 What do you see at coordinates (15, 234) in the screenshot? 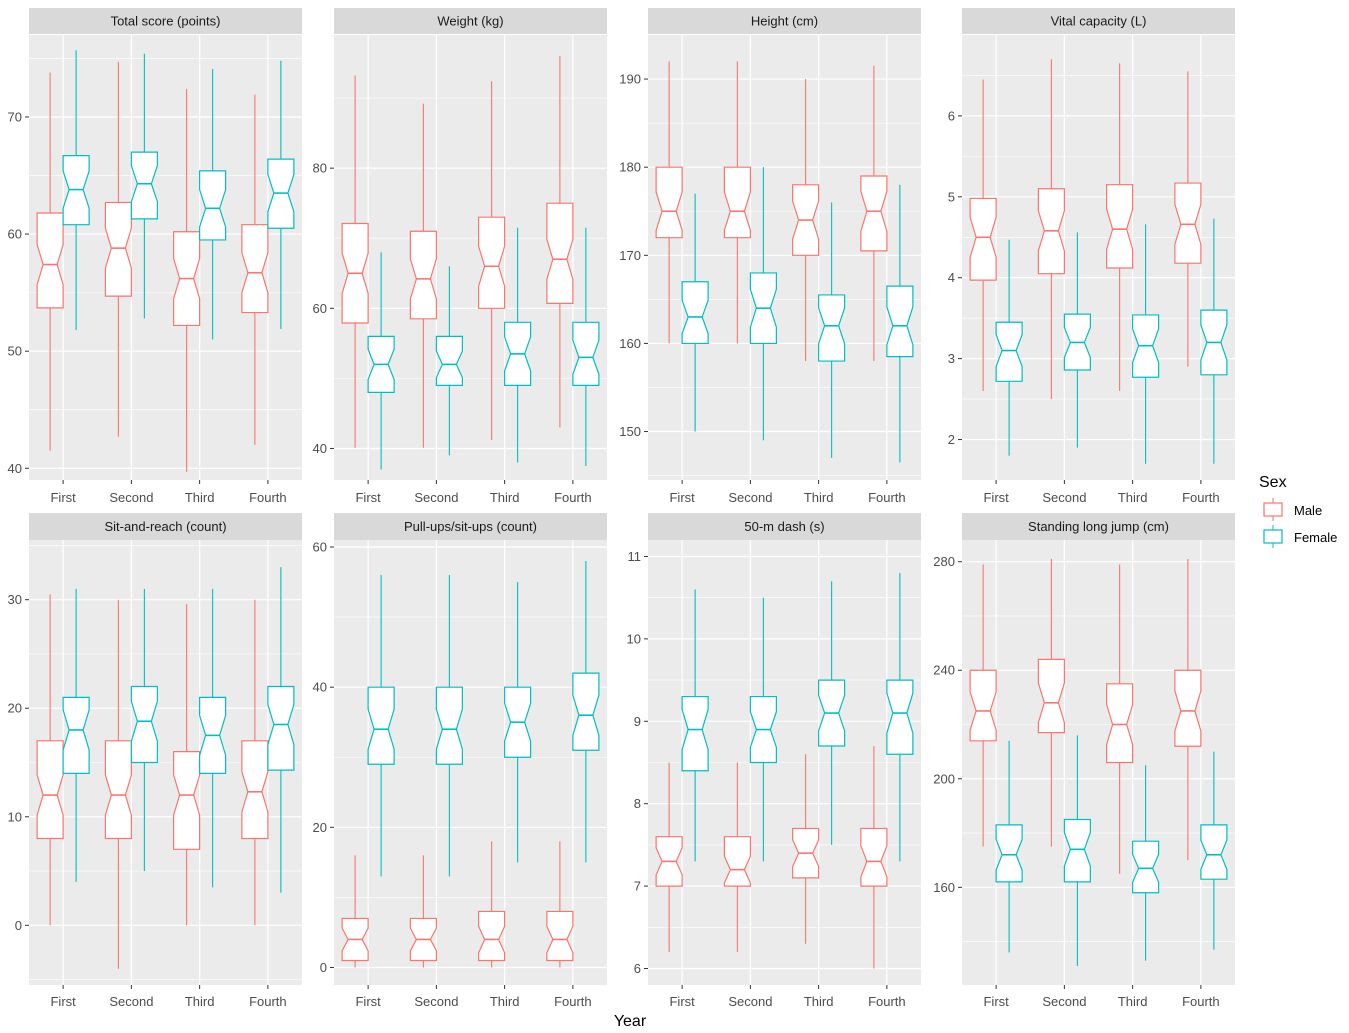
I see `y-tick-label: 60` at bounding box center [15, 234].